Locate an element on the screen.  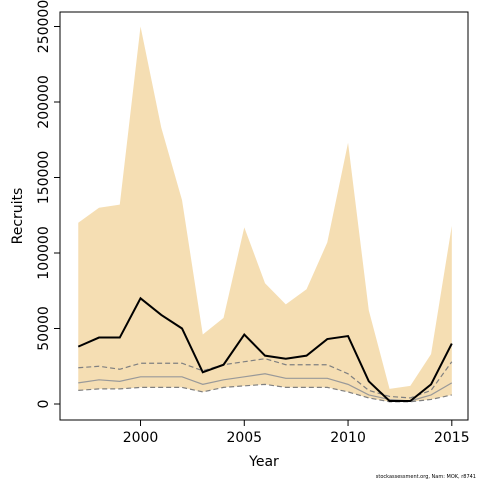
y-tick-label: 200000 is located at coordinates (44, 101).